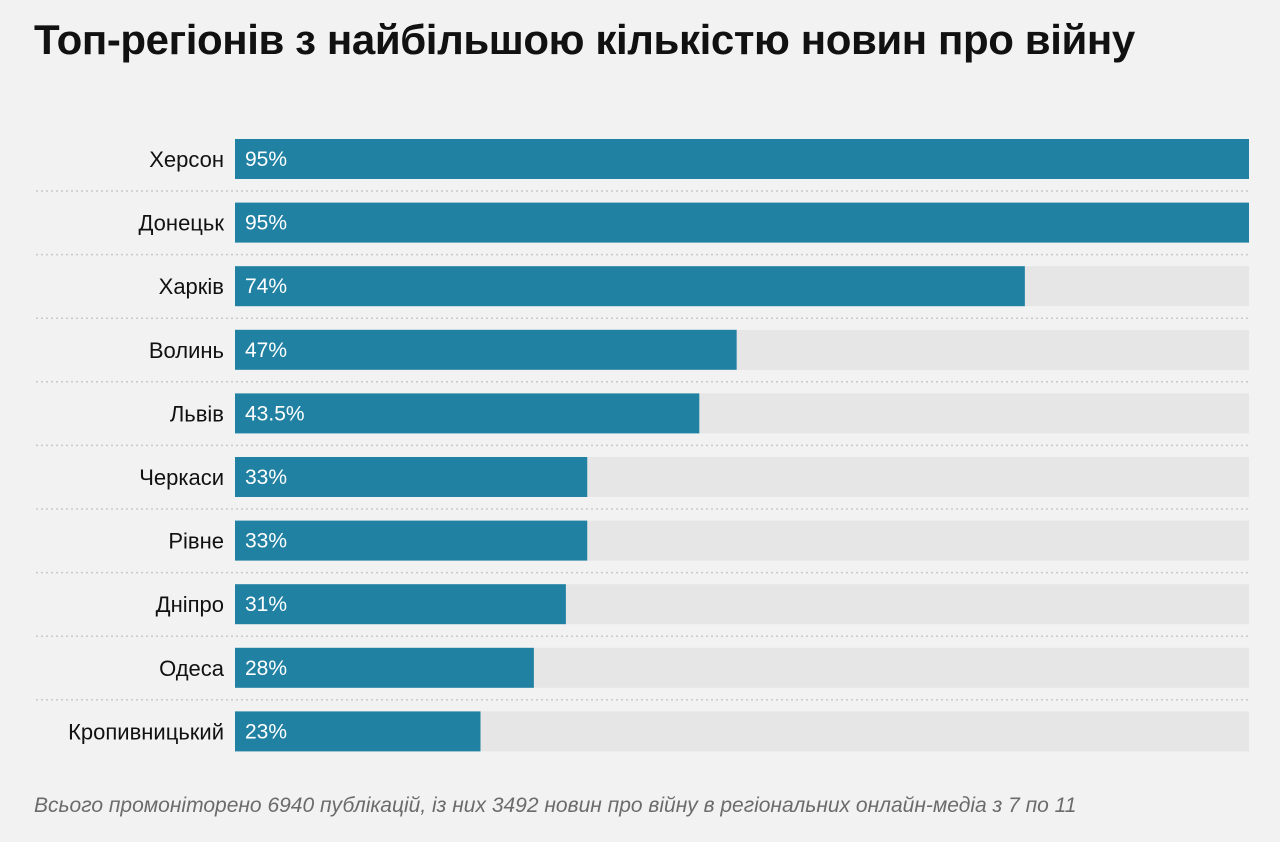 This screenshot has width=1280, height=842. Describe the element at coordinates (266, 668) in the screenshot. I see `value-label: 28%` at that location.